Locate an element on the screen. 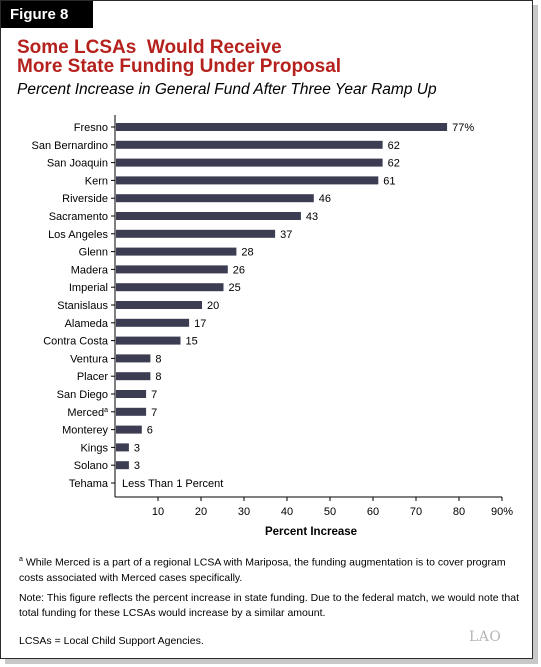  abbreviation-note: LCSAs = Local Child Support Agencies. is located at coordinates (111, 641).